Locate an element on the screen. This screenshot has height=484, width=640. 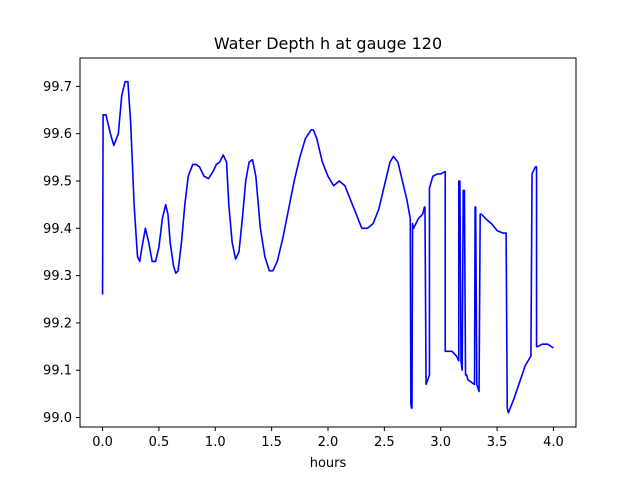
x-tick-label: 2.5 is located at coordinates (384, 442).